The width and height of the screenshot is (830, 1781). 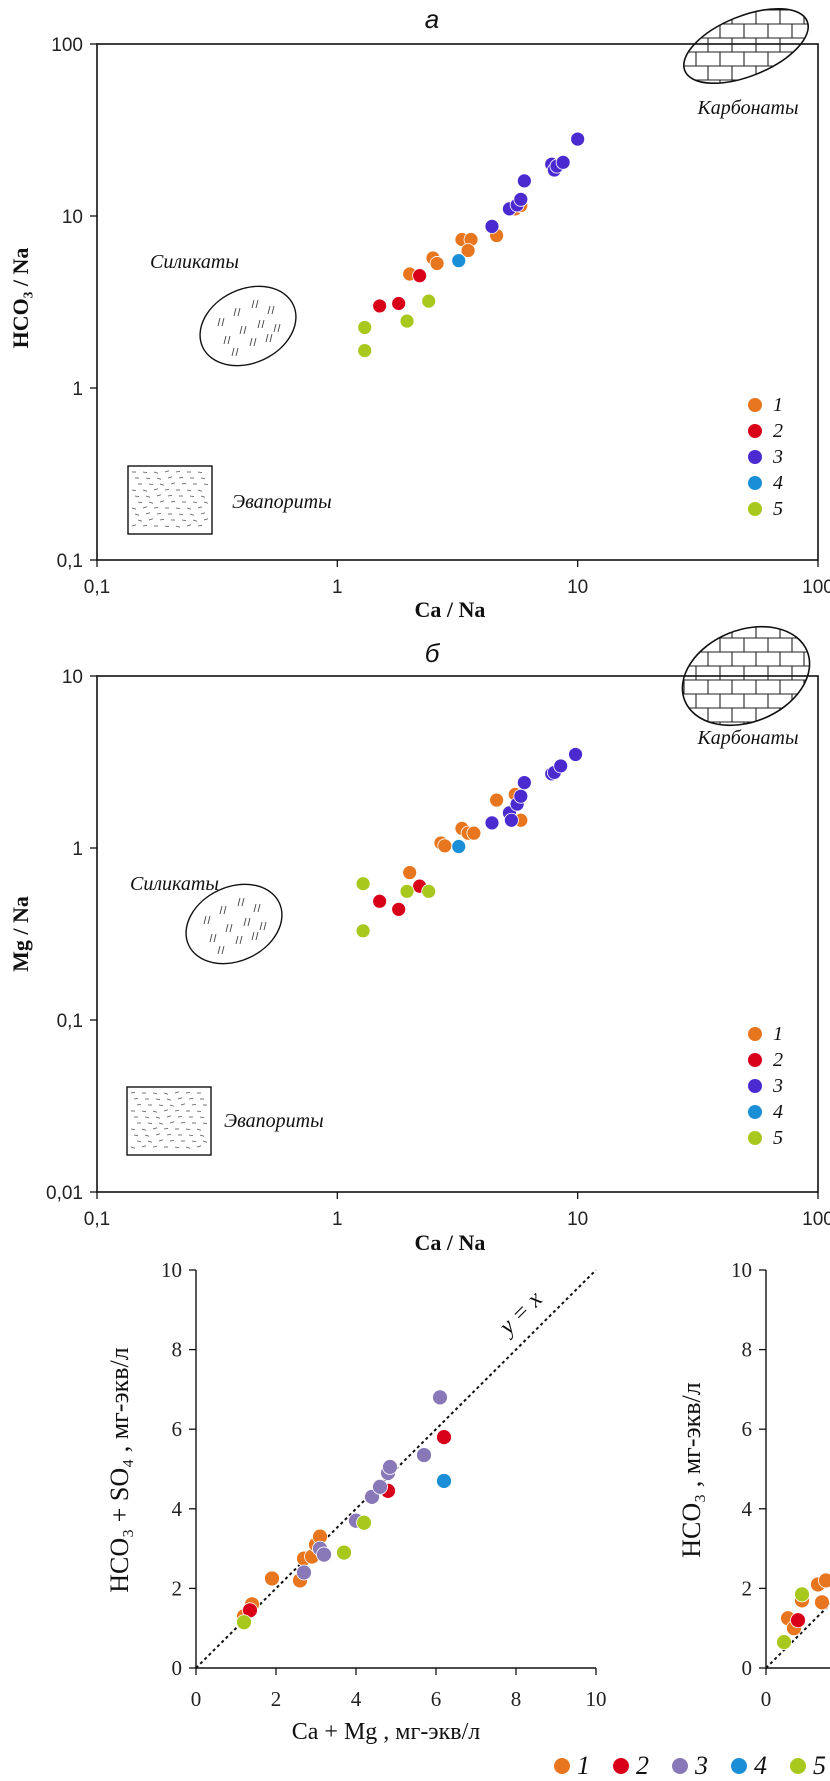 What do you see at coordinates (97, 1219) in the screenshot?
I see `x-tick-label: 0,1` at bounding box center [97, 1219].